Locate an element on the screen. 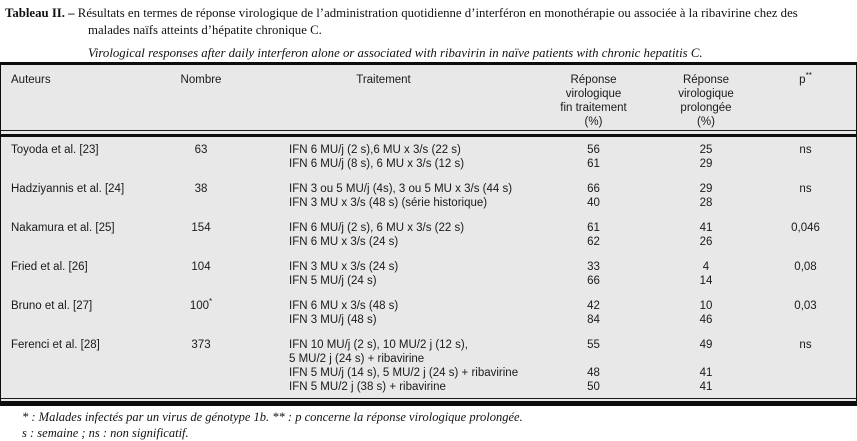 The image size is (857, 441). header-line: prolongée is located at coordinates (706, 108).